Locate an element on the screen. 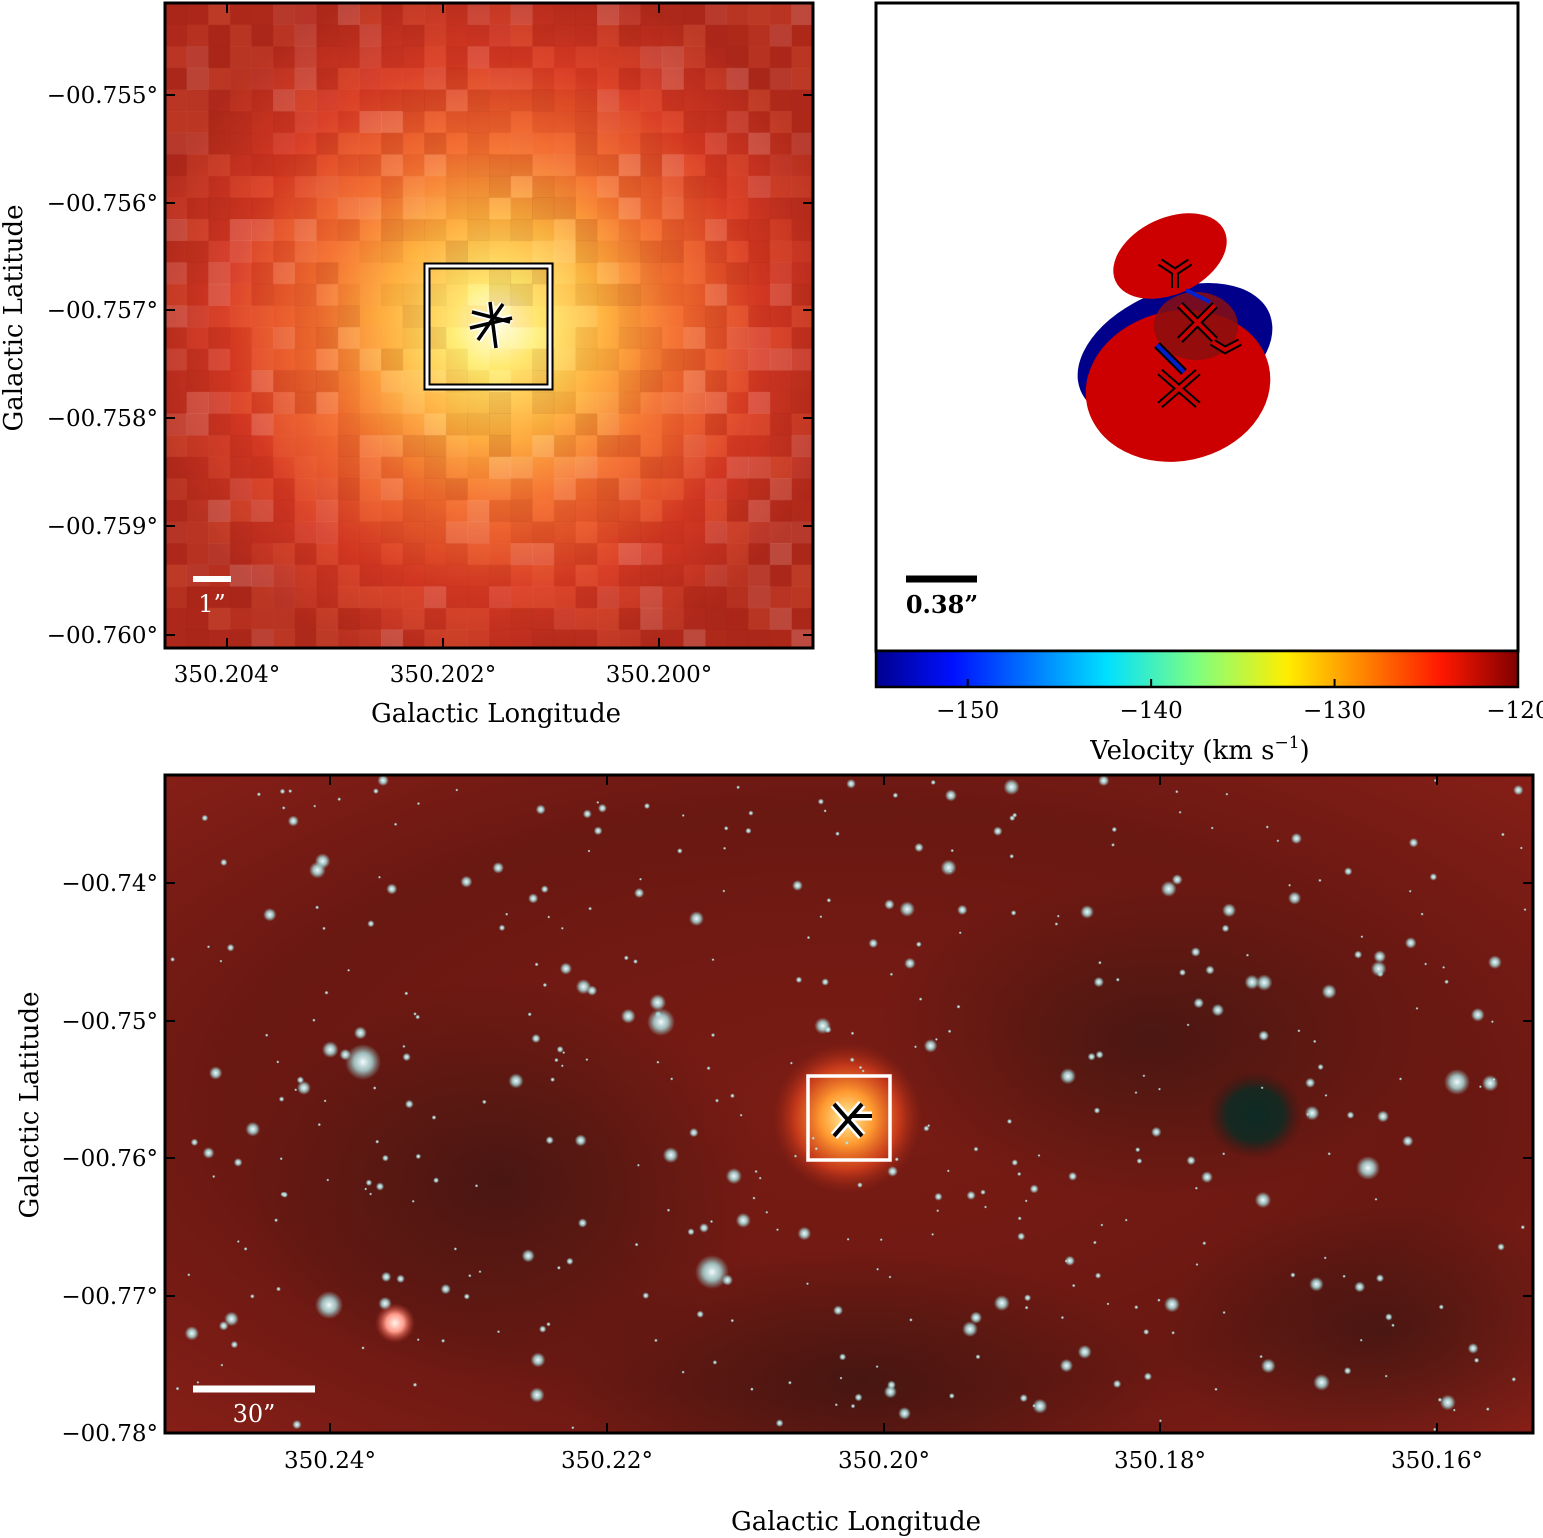 The image size is (1543, 1538). y-tick-label: −00.756° is located at coordinates (102, 204).